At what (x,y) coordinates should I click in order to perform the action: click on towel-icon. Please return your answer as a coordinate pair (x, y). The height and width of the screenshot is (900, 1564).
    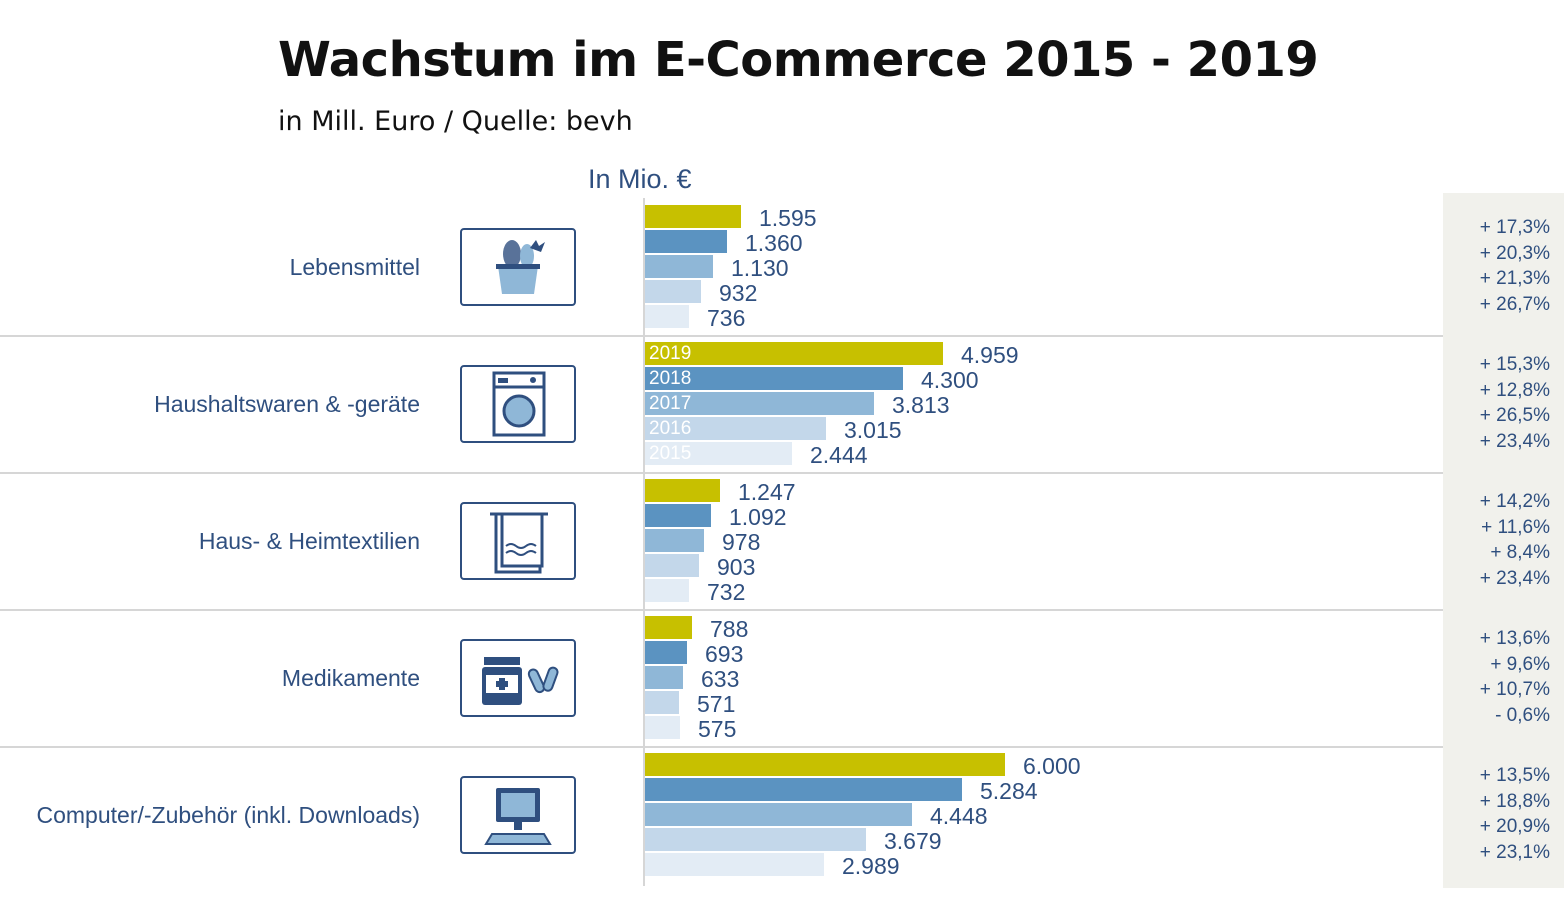
    Looking at the image, I should click on (518, 540).